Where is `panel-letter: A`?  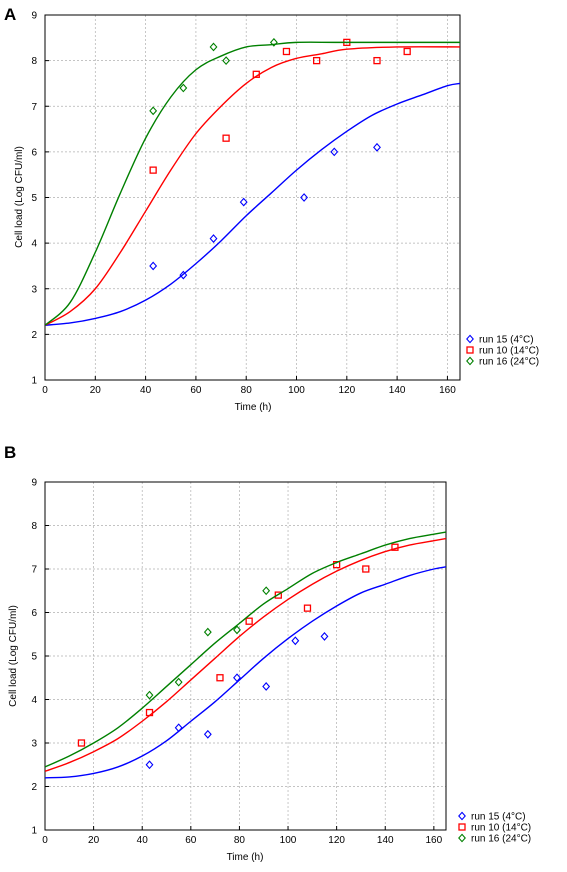 panel-letter: A is located at coordinates (10, 14).